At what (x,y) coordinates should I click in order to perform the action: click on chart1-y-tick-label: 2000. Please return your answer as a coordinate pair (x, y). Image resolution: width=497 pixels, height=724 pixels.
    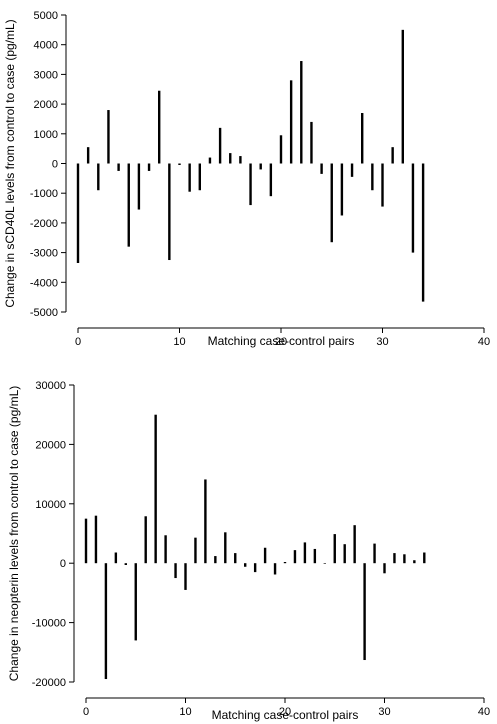
    Looking at the image, I should click on (46, 105).